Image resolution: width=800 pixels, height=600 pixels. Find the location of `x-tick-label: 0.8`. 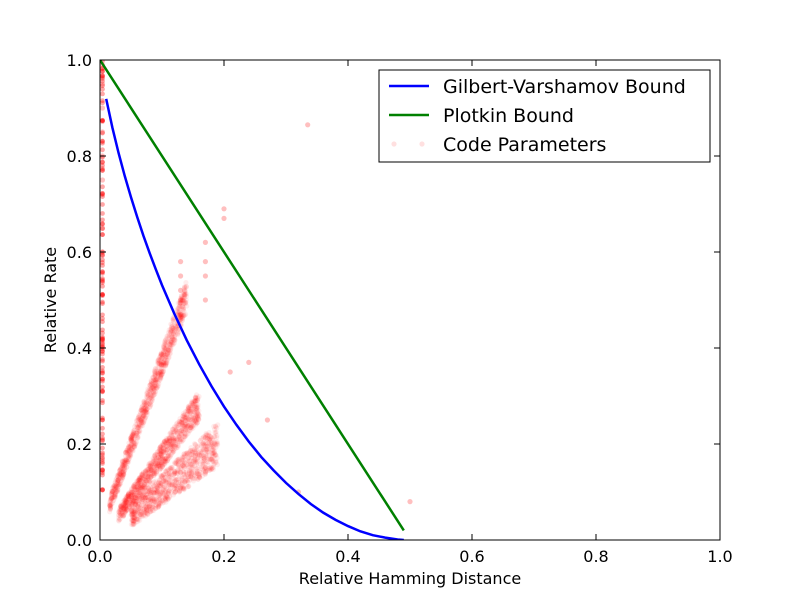

x-tick-label: 0.8 is located at coordinates (595, 556).